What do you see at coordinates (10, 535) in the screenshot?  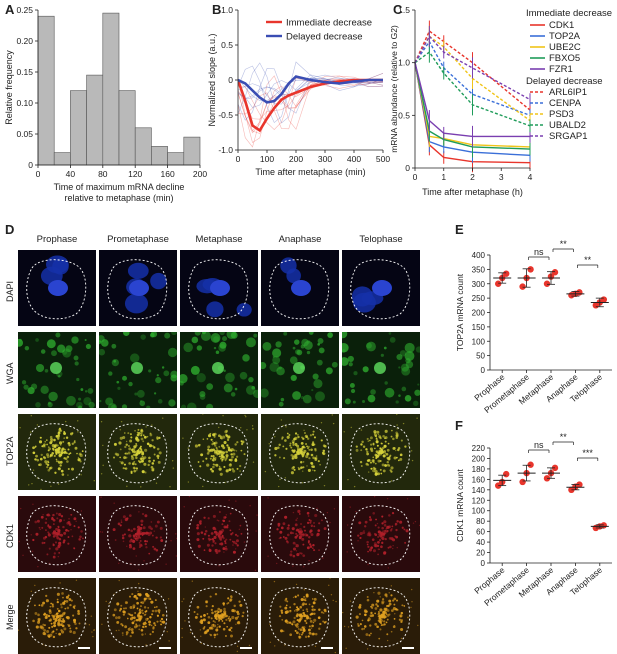 I see `row-label: CDK1` at bounding box center [10, 535].